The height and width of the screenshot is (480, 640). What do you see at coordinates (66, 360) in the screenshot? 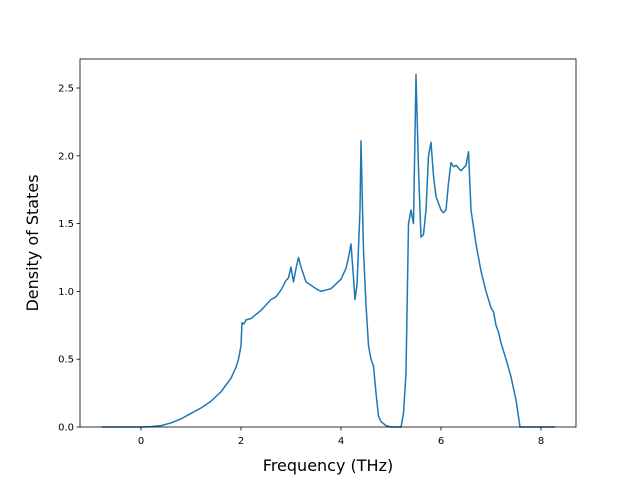
I see `y-tick-label: 0.5` at bounding box center [66, 360].